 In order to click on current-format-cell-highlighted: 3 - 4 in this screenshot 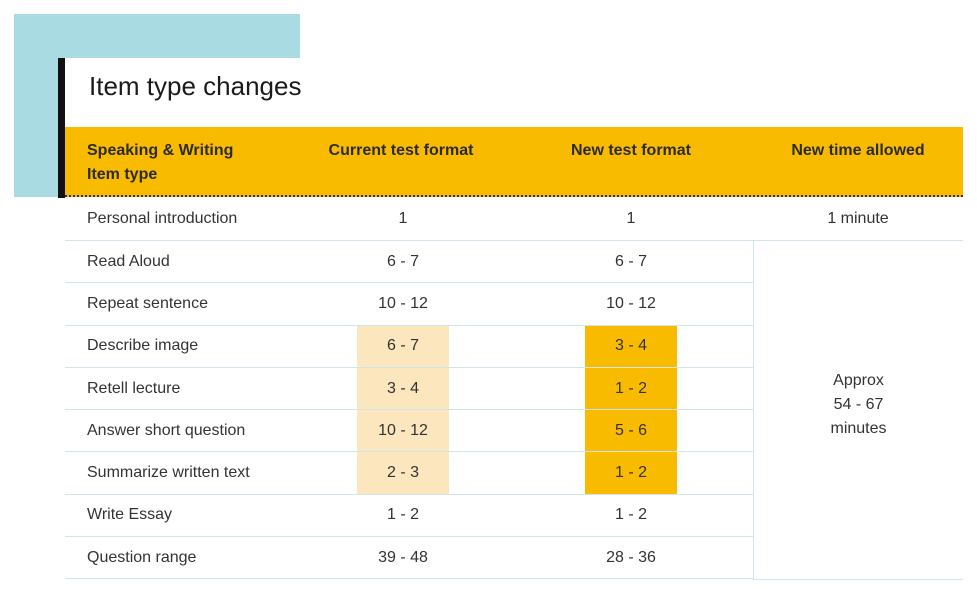, I will do `click(403, 388)`.